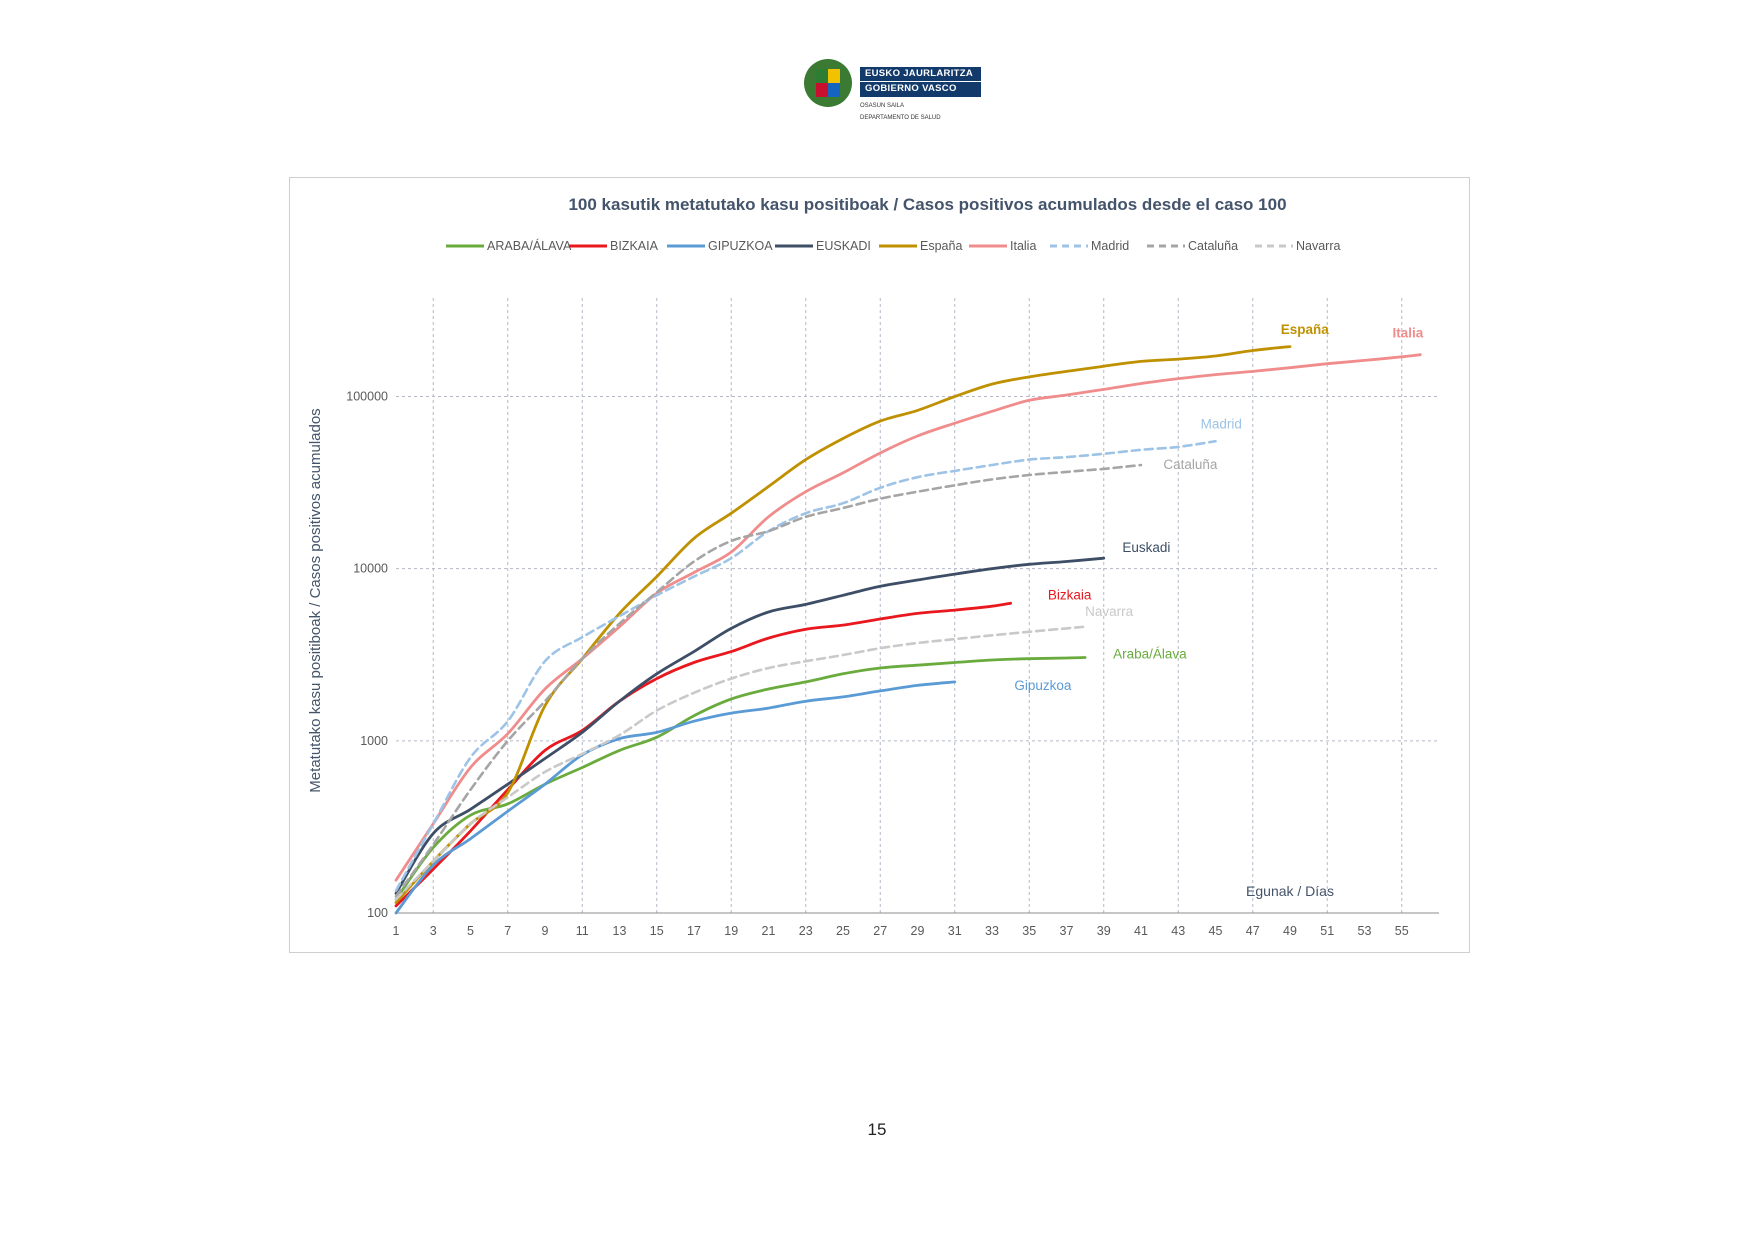  What do you see at coordinates (1067, 931) in the screenshot?
I see `x-tick-label: 37` at bounding box center [1067, 931].